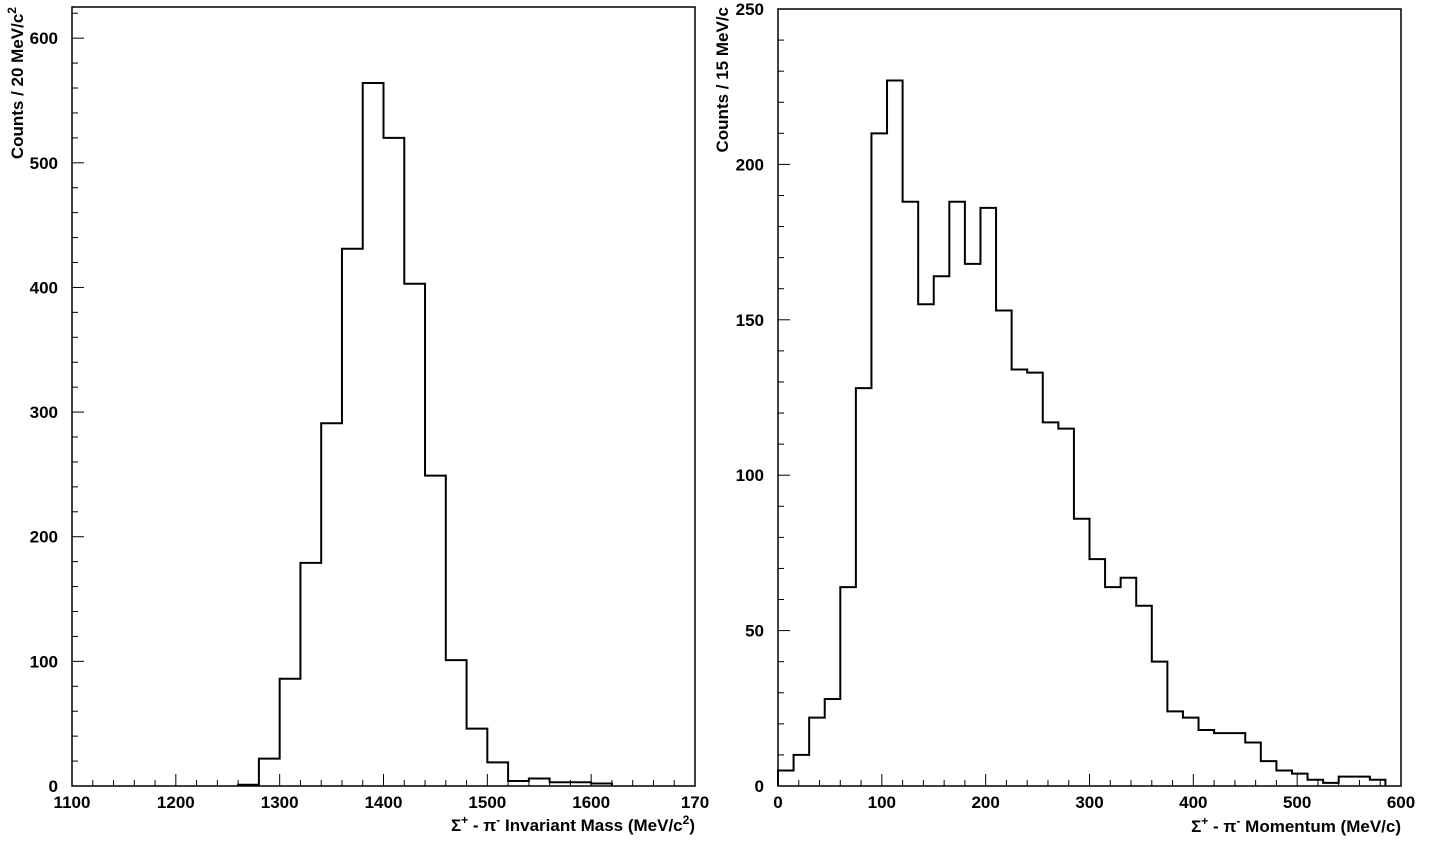 The image size is (1434, 843). What do you see at coordinates (882, 802) in the screenshot?
I see `momentum-x-tick-label: 100` at bounding box center [882, 802].